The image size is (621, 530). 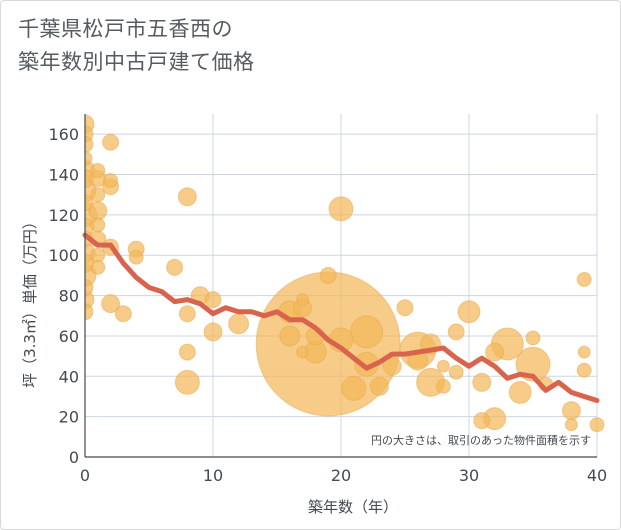 I want to click on y-tick-label: 60, so click(x=69, y=336).